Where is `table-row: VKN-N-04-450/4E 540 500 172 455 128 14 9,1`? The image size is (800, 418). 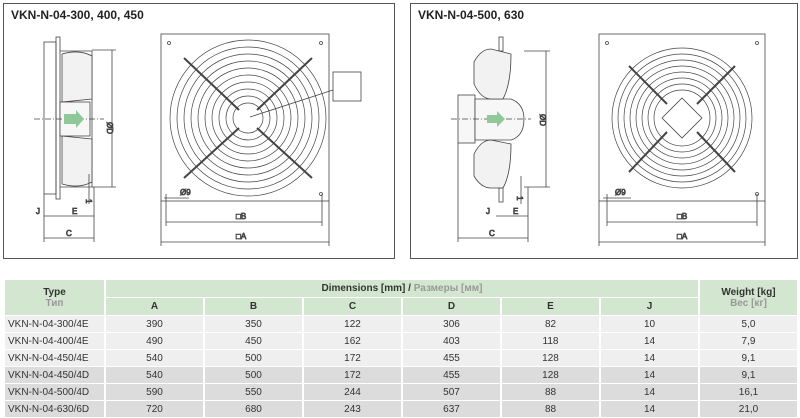
table-row: VKN-N-04-450/4E 540 500 172 455 128 14 9,1 is located at coordinates (401, 358).